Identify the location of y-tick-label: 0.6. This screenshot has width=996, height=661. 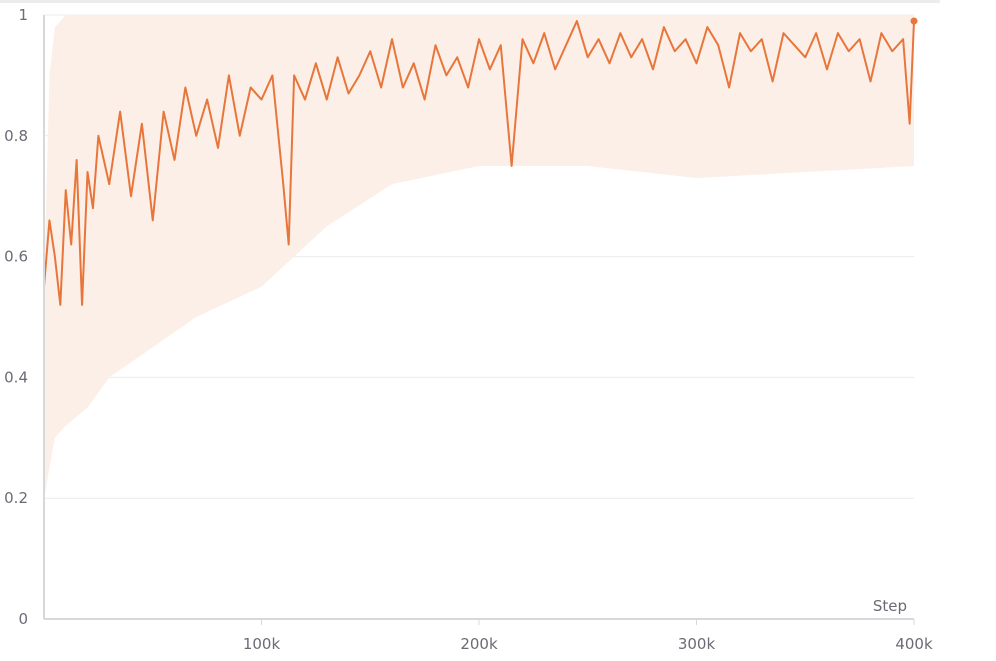
(16, 257).